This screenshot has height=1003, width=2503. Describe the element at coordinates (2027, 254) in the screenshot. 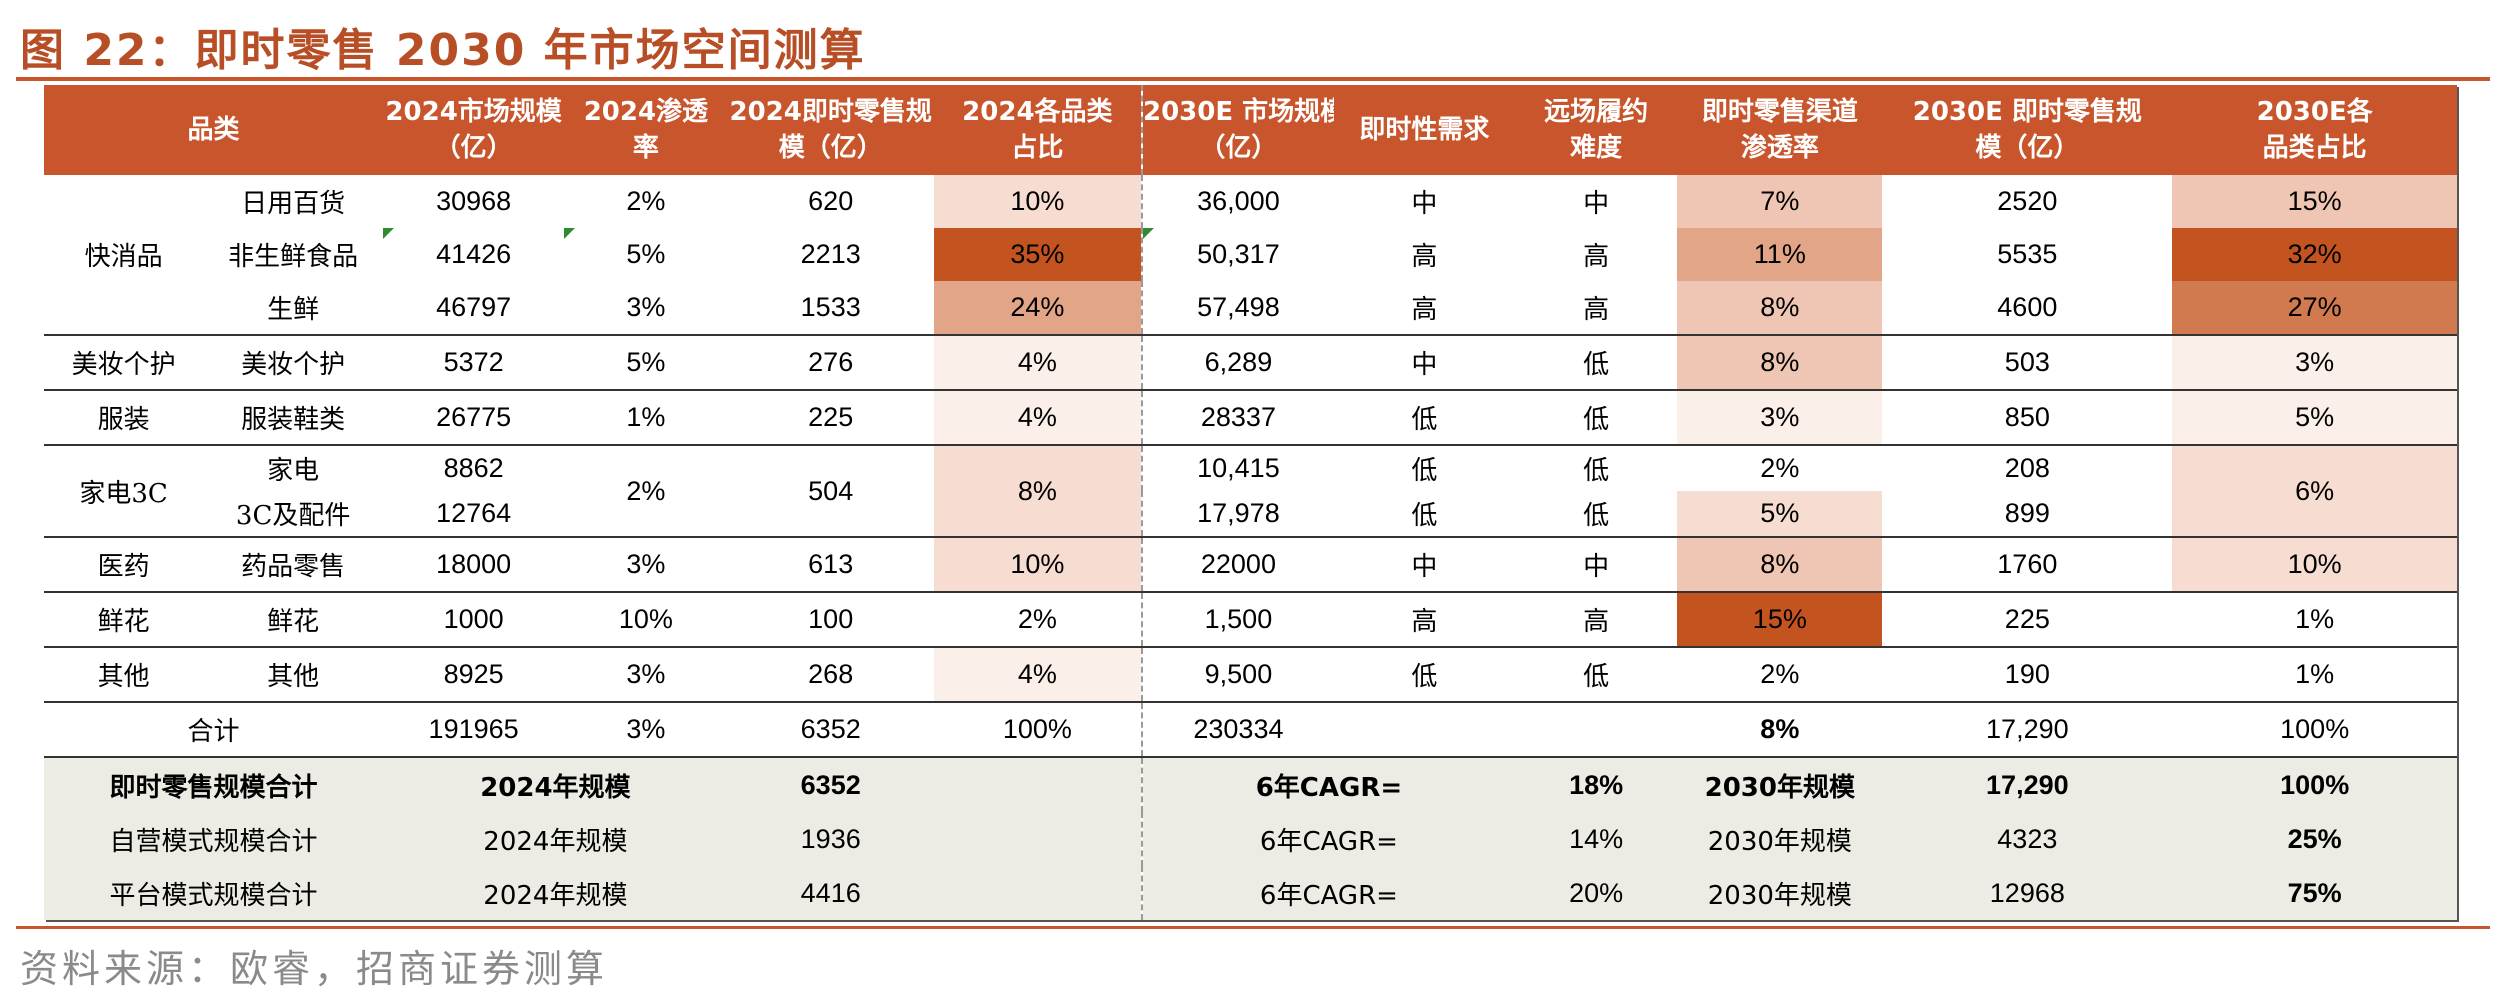

I see `cell: 5535` at that location.